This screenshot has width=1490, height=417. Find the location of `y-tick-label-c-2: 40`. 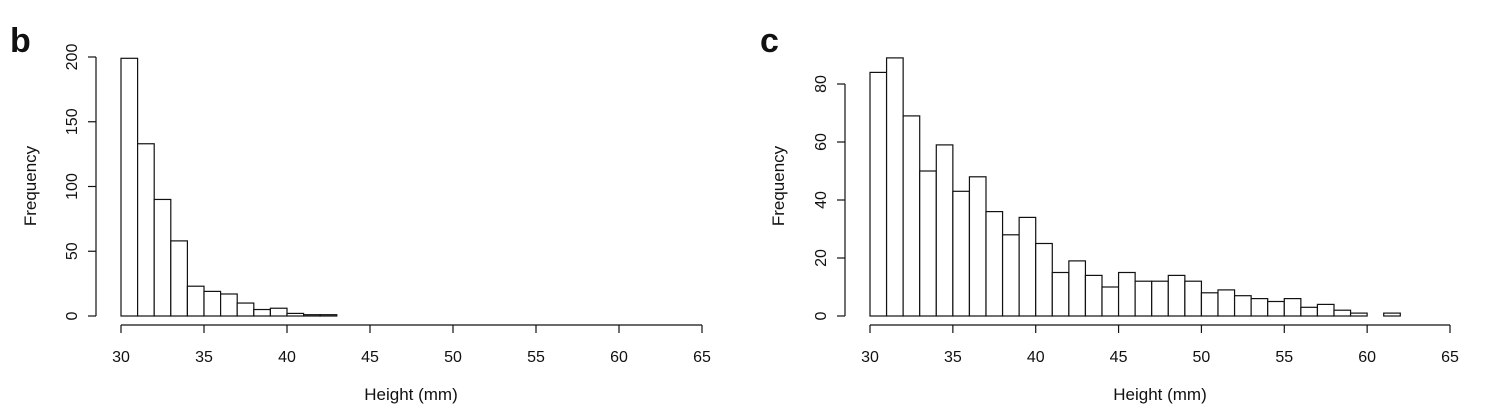

y-tick-label-c-2: 40 is located at coordinates (821, 200).